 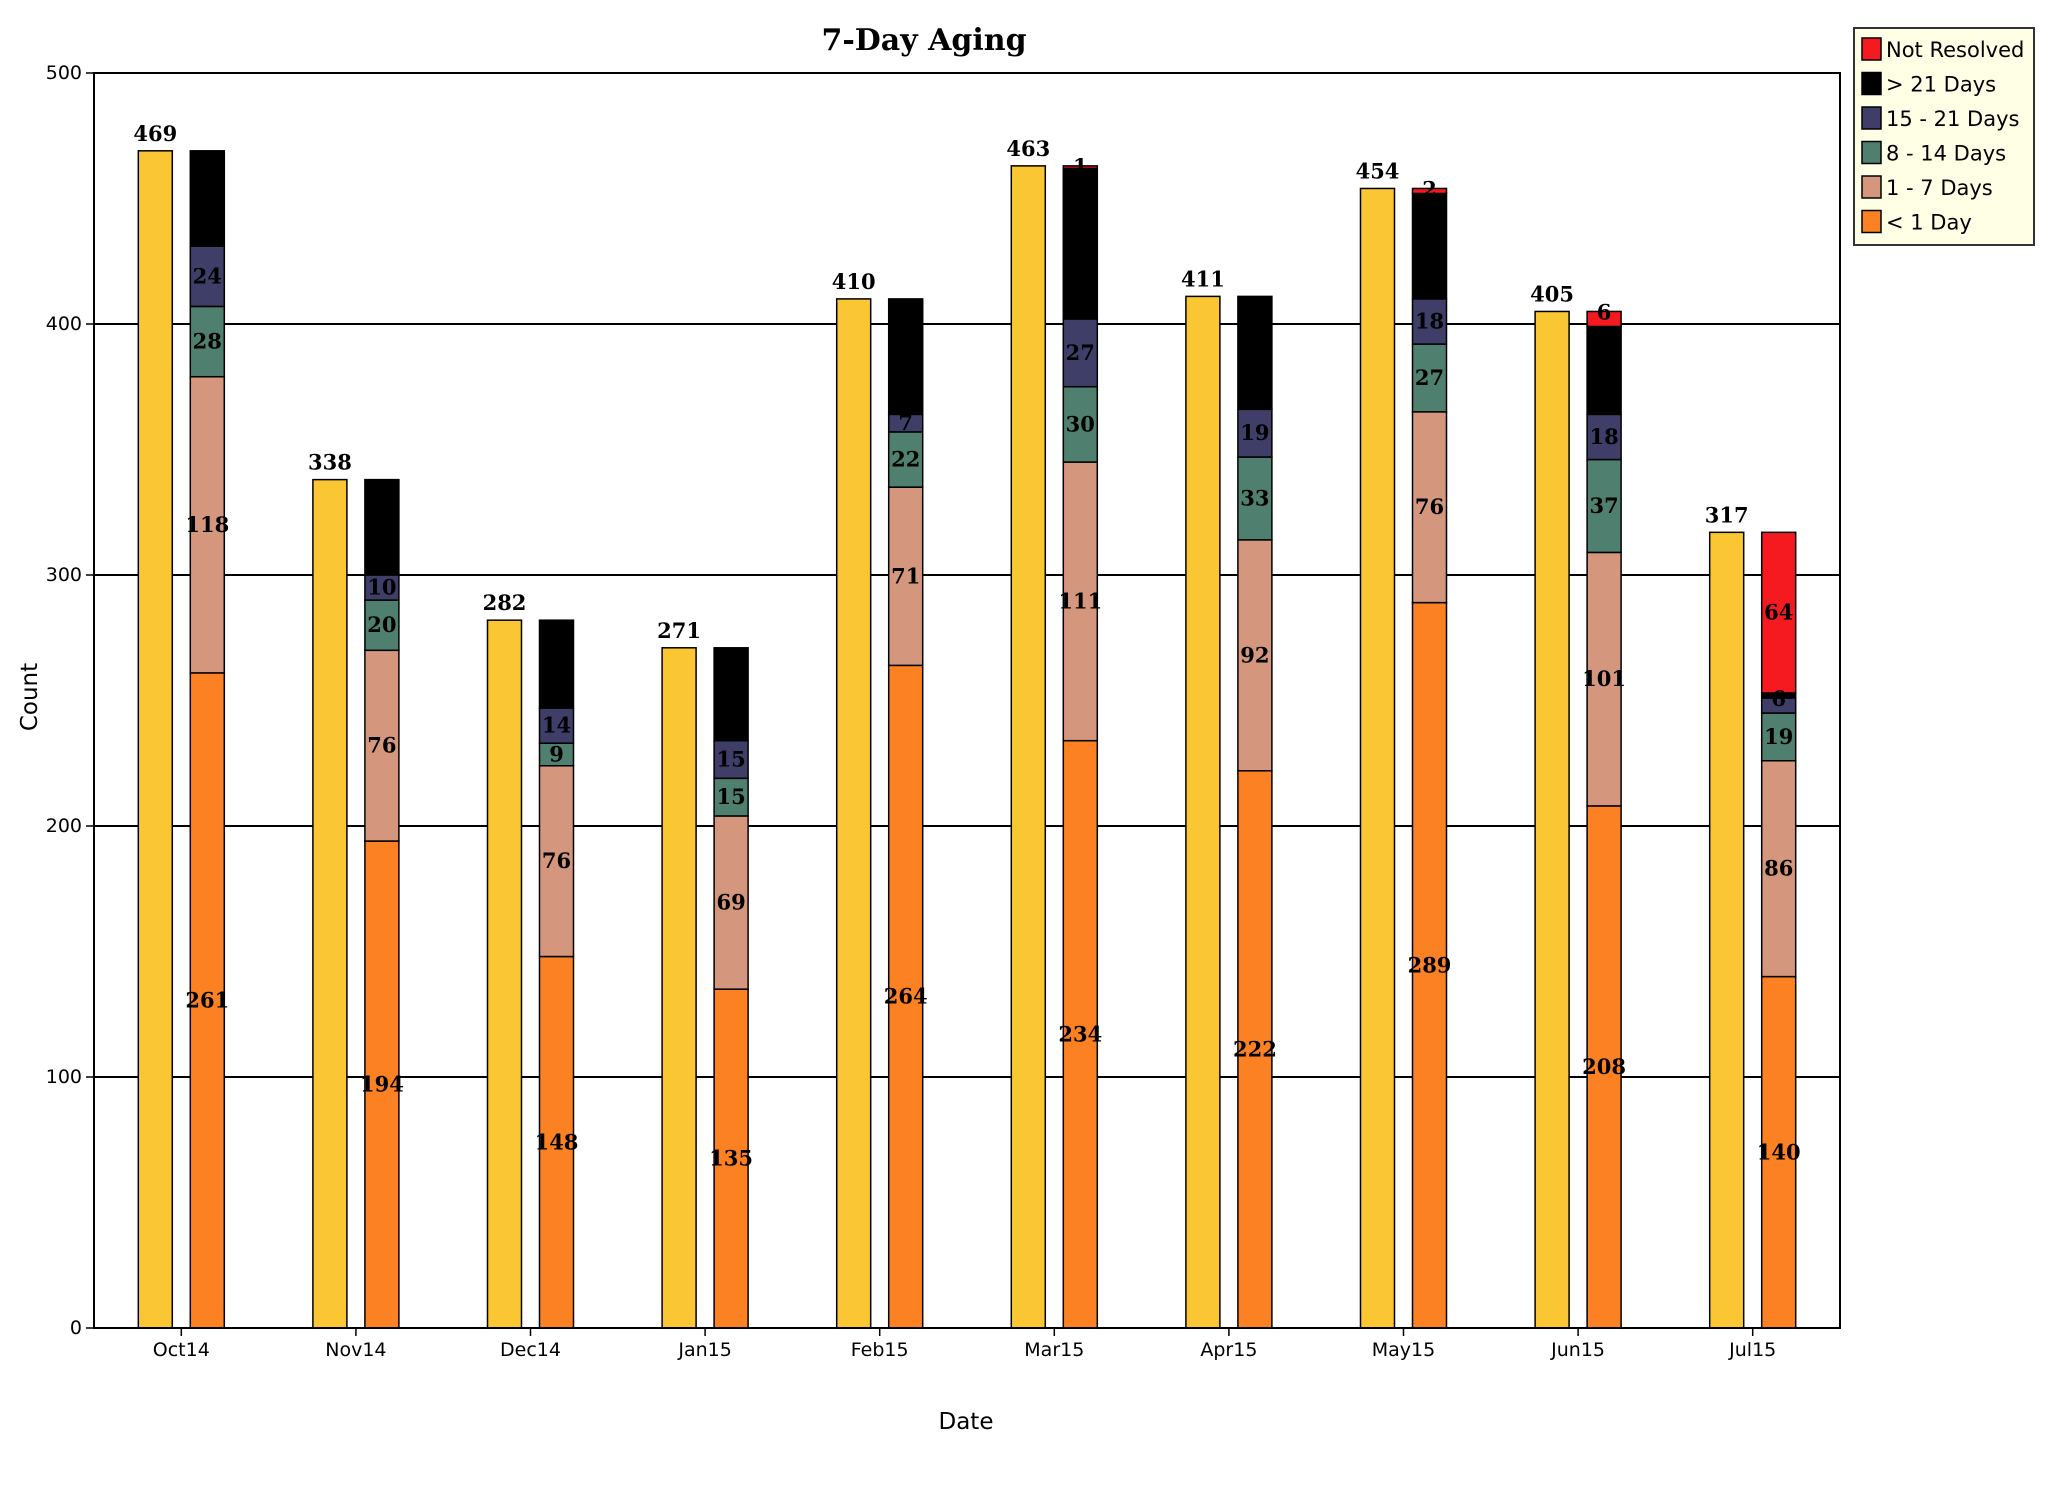 I want to click on segment-label: 19, so click(x=1778, y=736).